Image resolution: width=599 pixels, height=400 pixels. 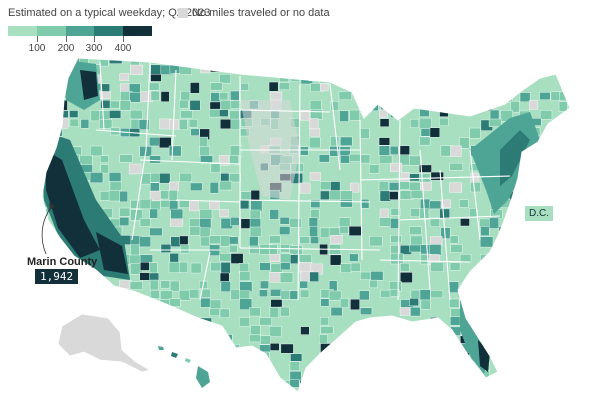 I want to click on legend-tick-100: 100, so click(x=37, y=48).